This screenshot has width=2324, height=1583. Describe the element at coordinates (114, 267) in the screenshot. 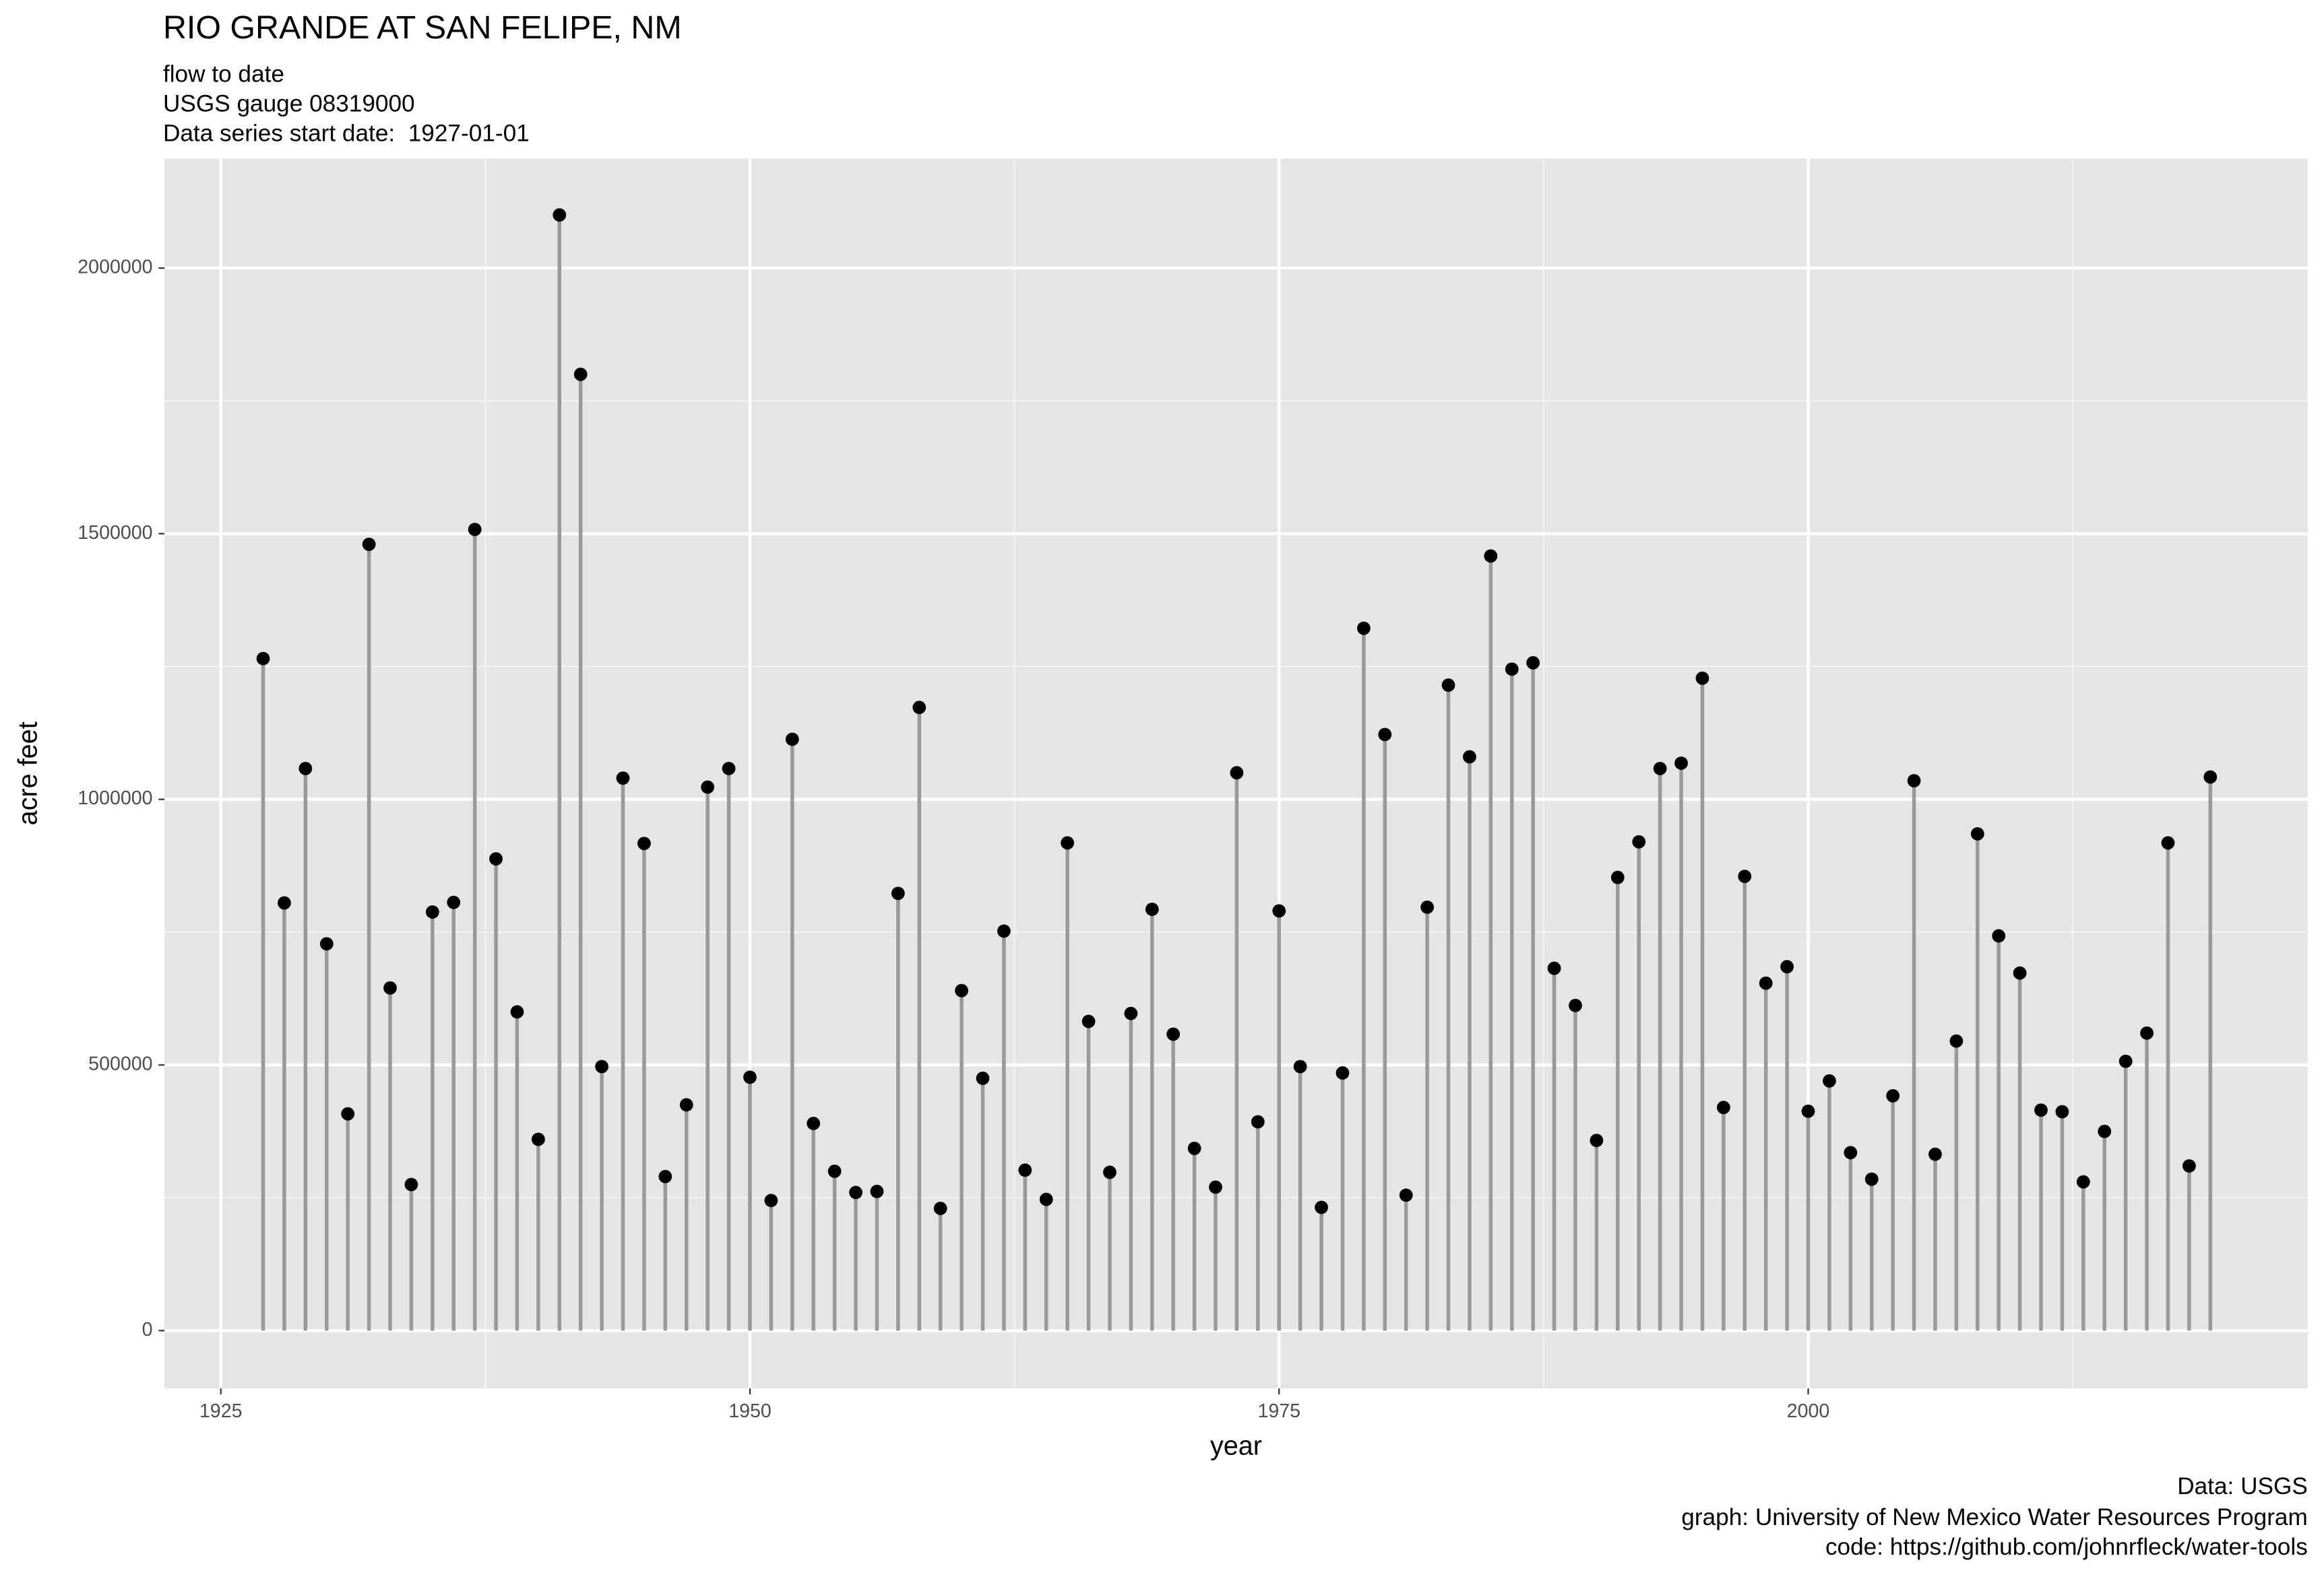

I see `y-tick-label: 2000000` at that location.